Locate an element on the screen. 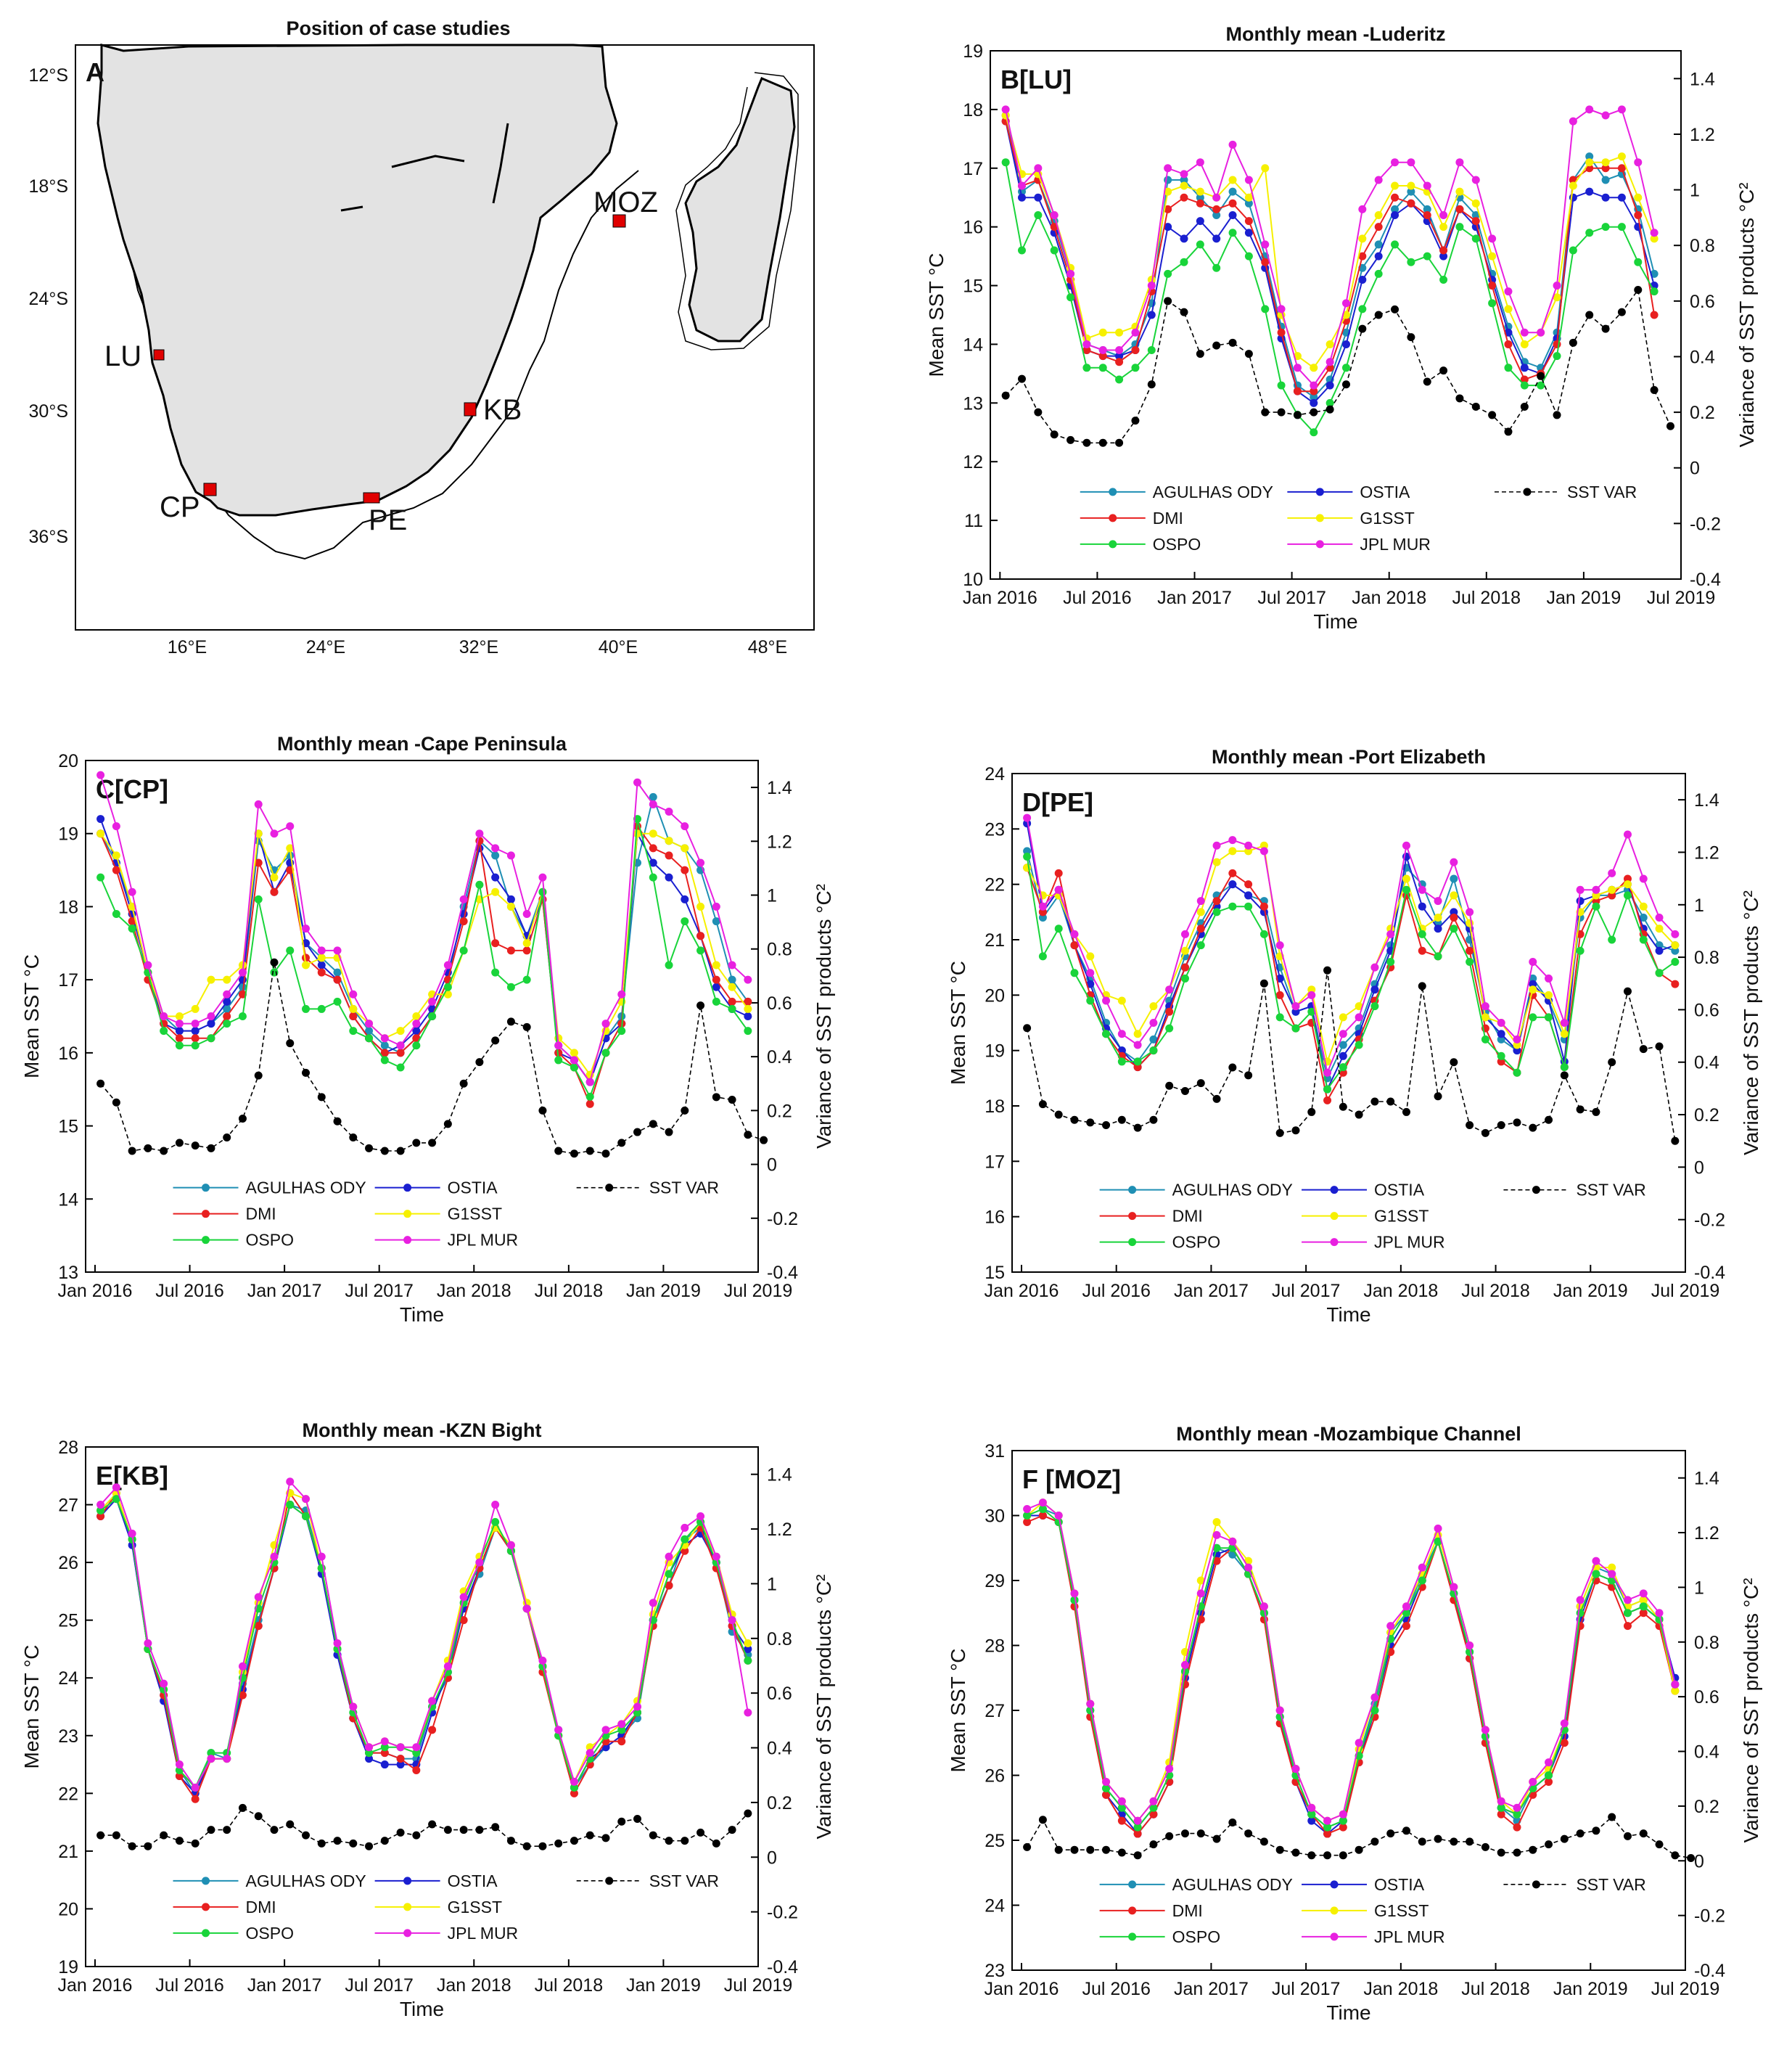  y-tick-label: 24 is located at coordinates (995, 774).